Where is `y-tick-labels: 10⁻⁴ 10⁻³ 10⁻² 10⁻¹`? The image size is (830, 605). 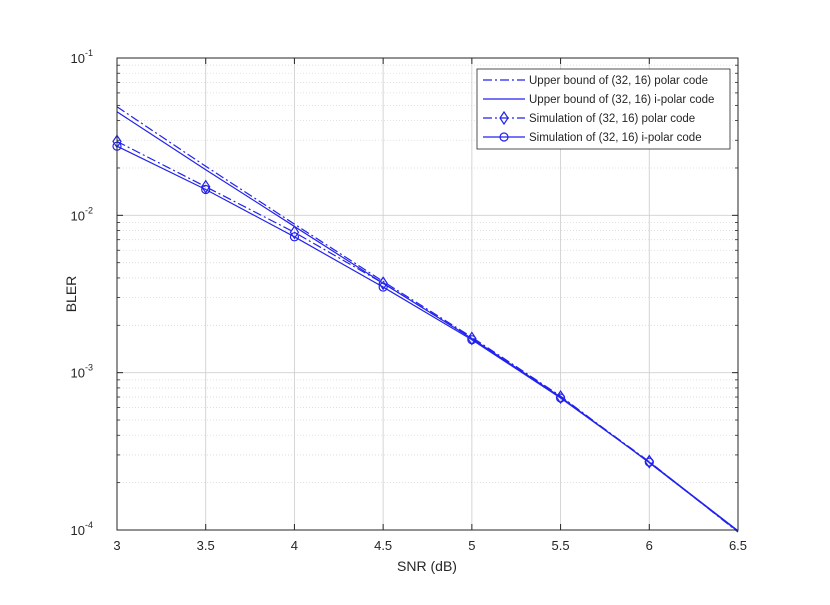
y-tick-labels: 10⁻⁴ 10⁻³ 10⁻² 10⁻¹ is located at coordinates (82, 293).